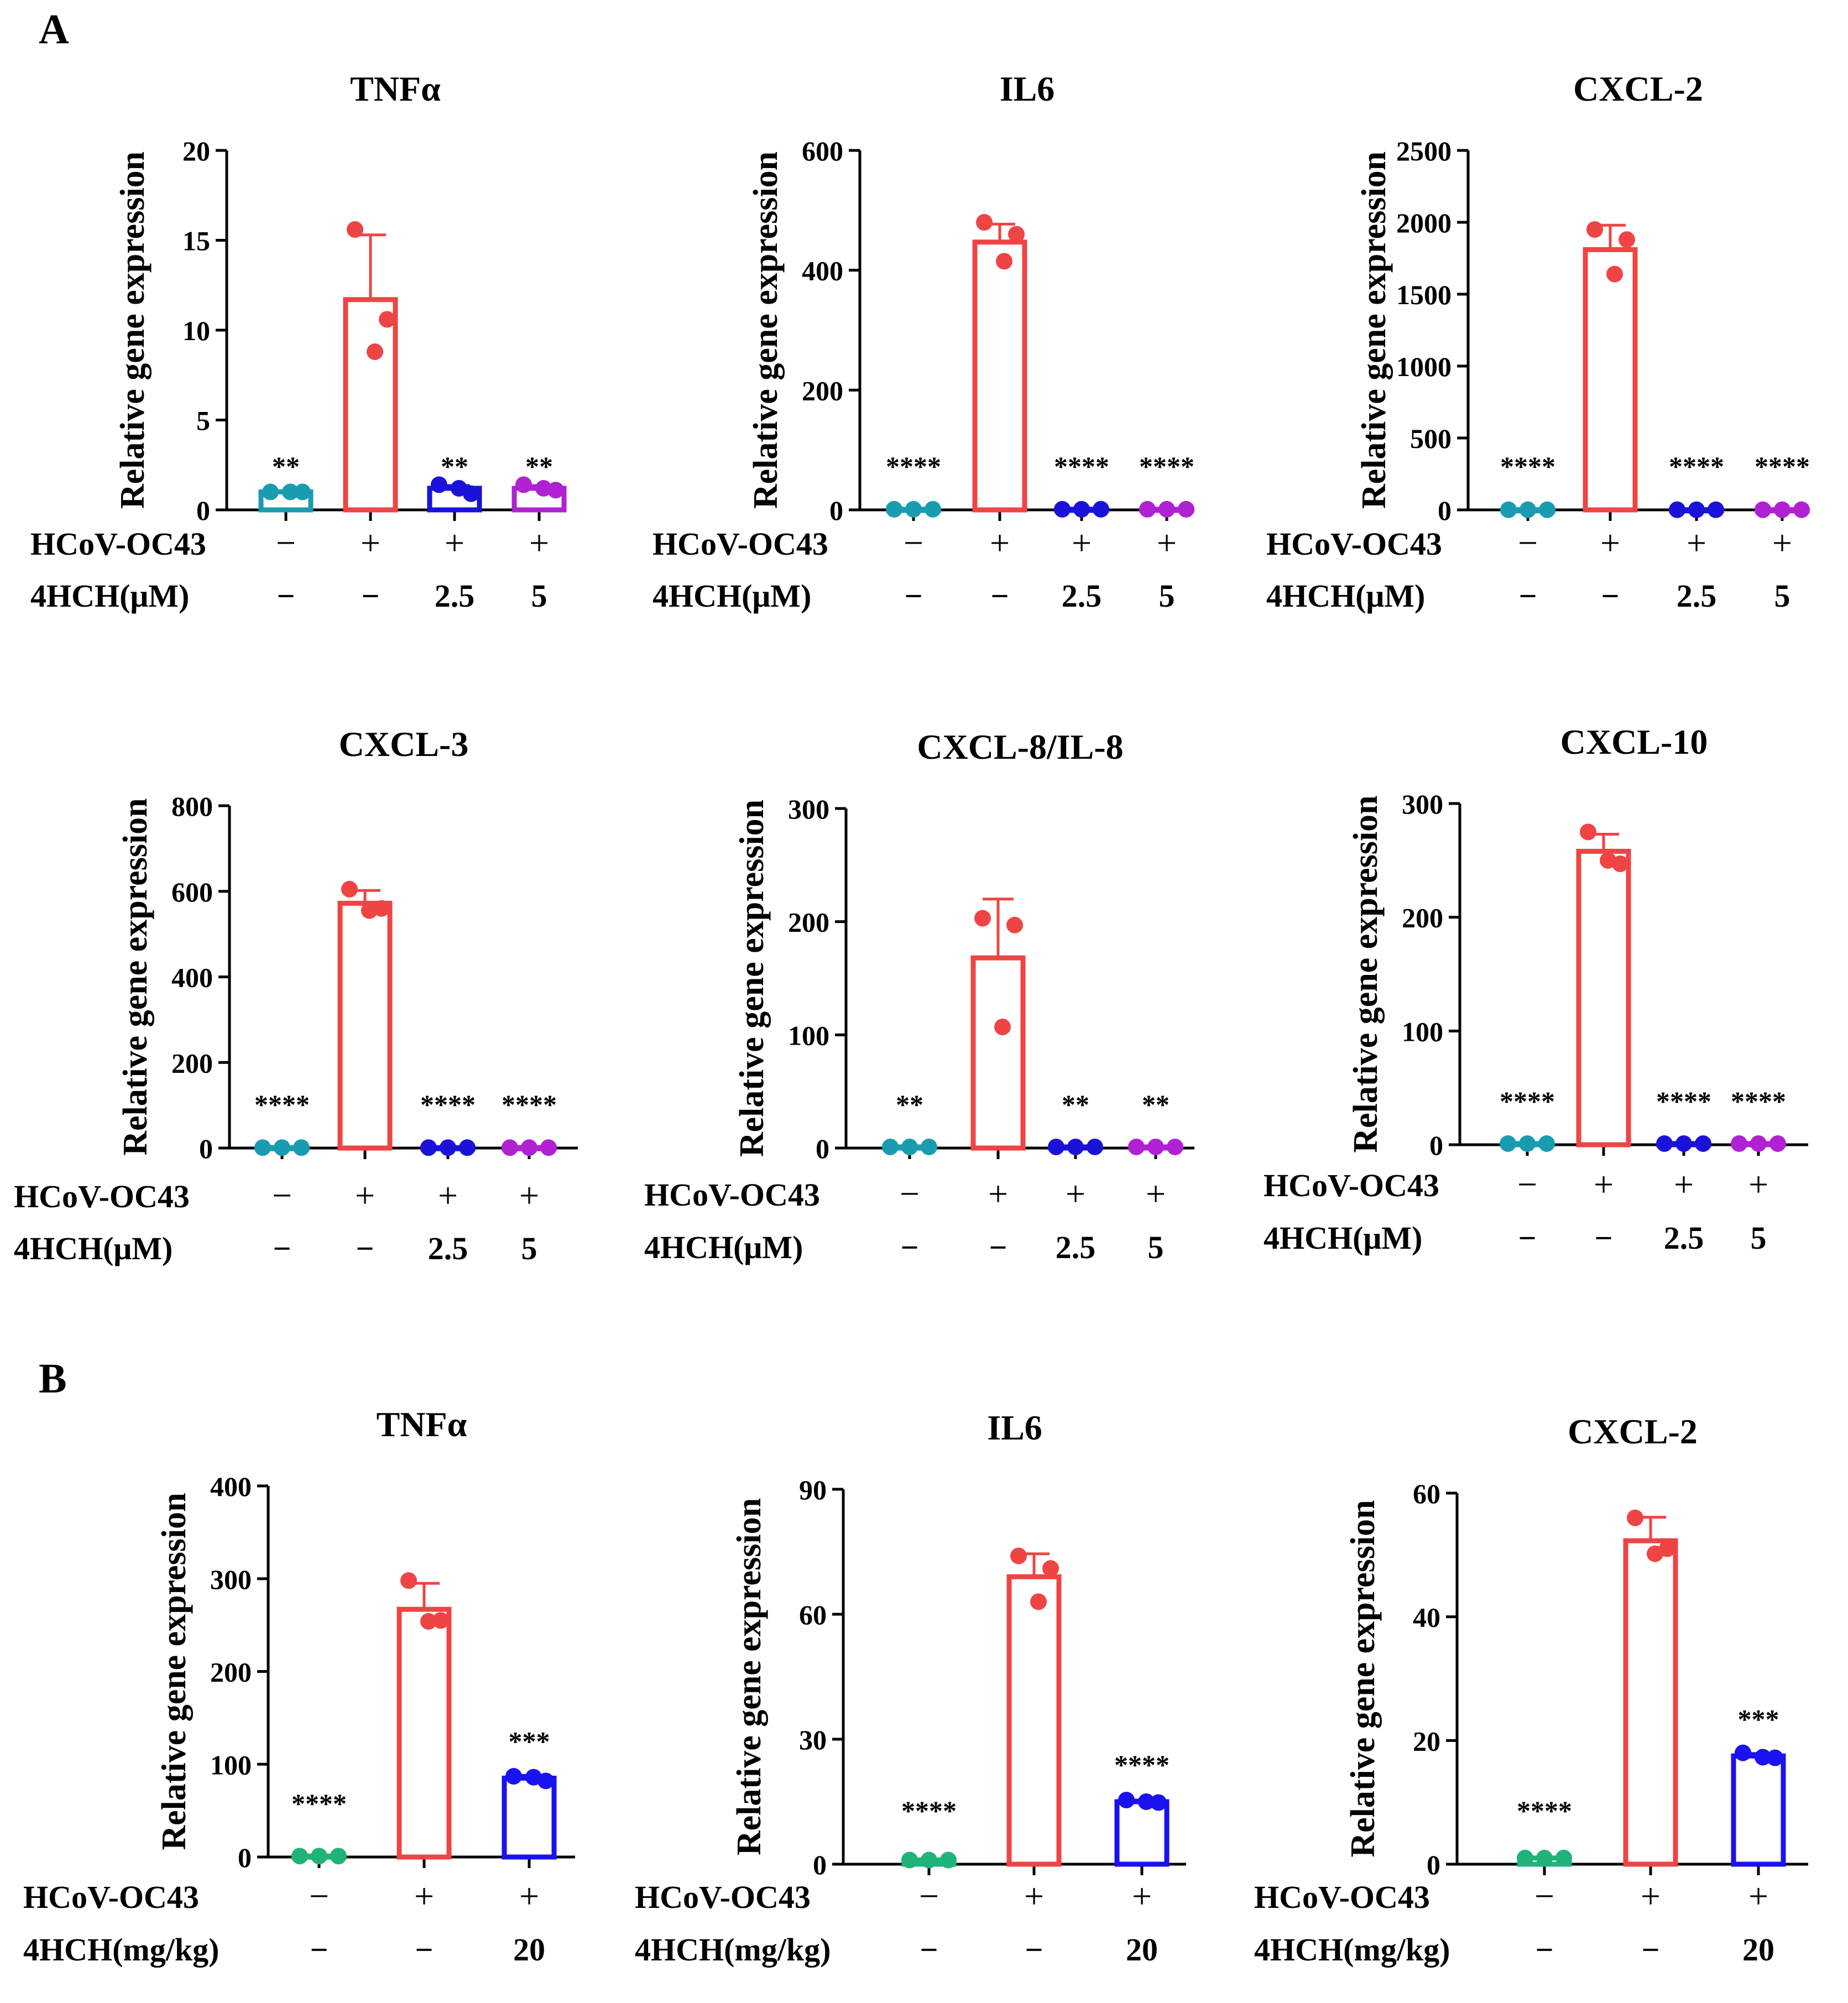  What do you see at coordinates (1427, 1617) in the screenshot?
I see `y-tick-label: 40` at bounding box center [1427, 1617].